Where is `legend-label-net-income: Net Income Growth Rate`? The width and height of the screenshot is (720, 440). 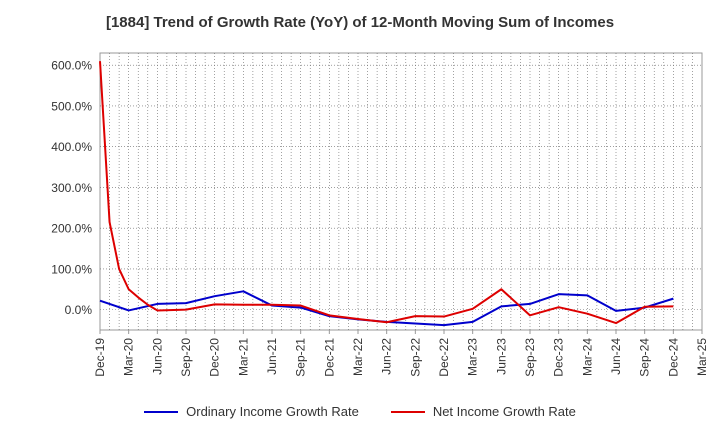 legend-label-net-income: Net Income Growth Rate is located at coordinates (504, 411).